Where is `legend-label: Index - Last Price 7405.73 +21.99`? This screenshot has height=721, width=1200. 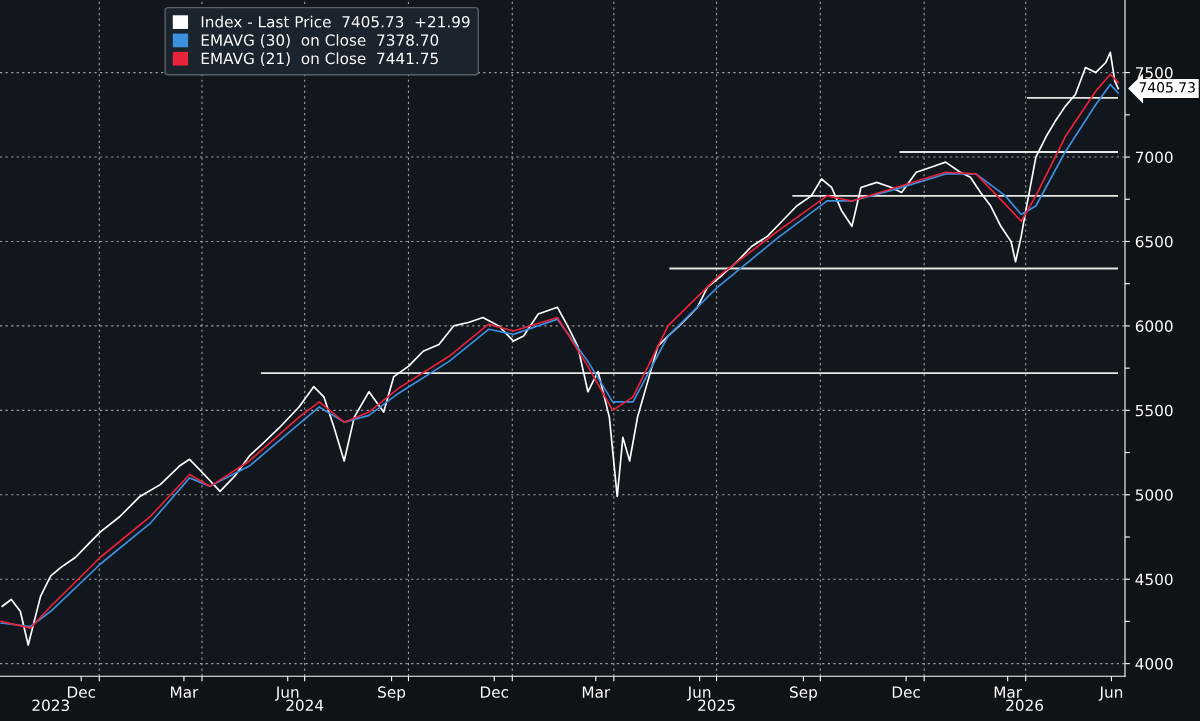 legend-label: Index - Last Price 7405.73 +21.99 is located at coordinates (335, 21).